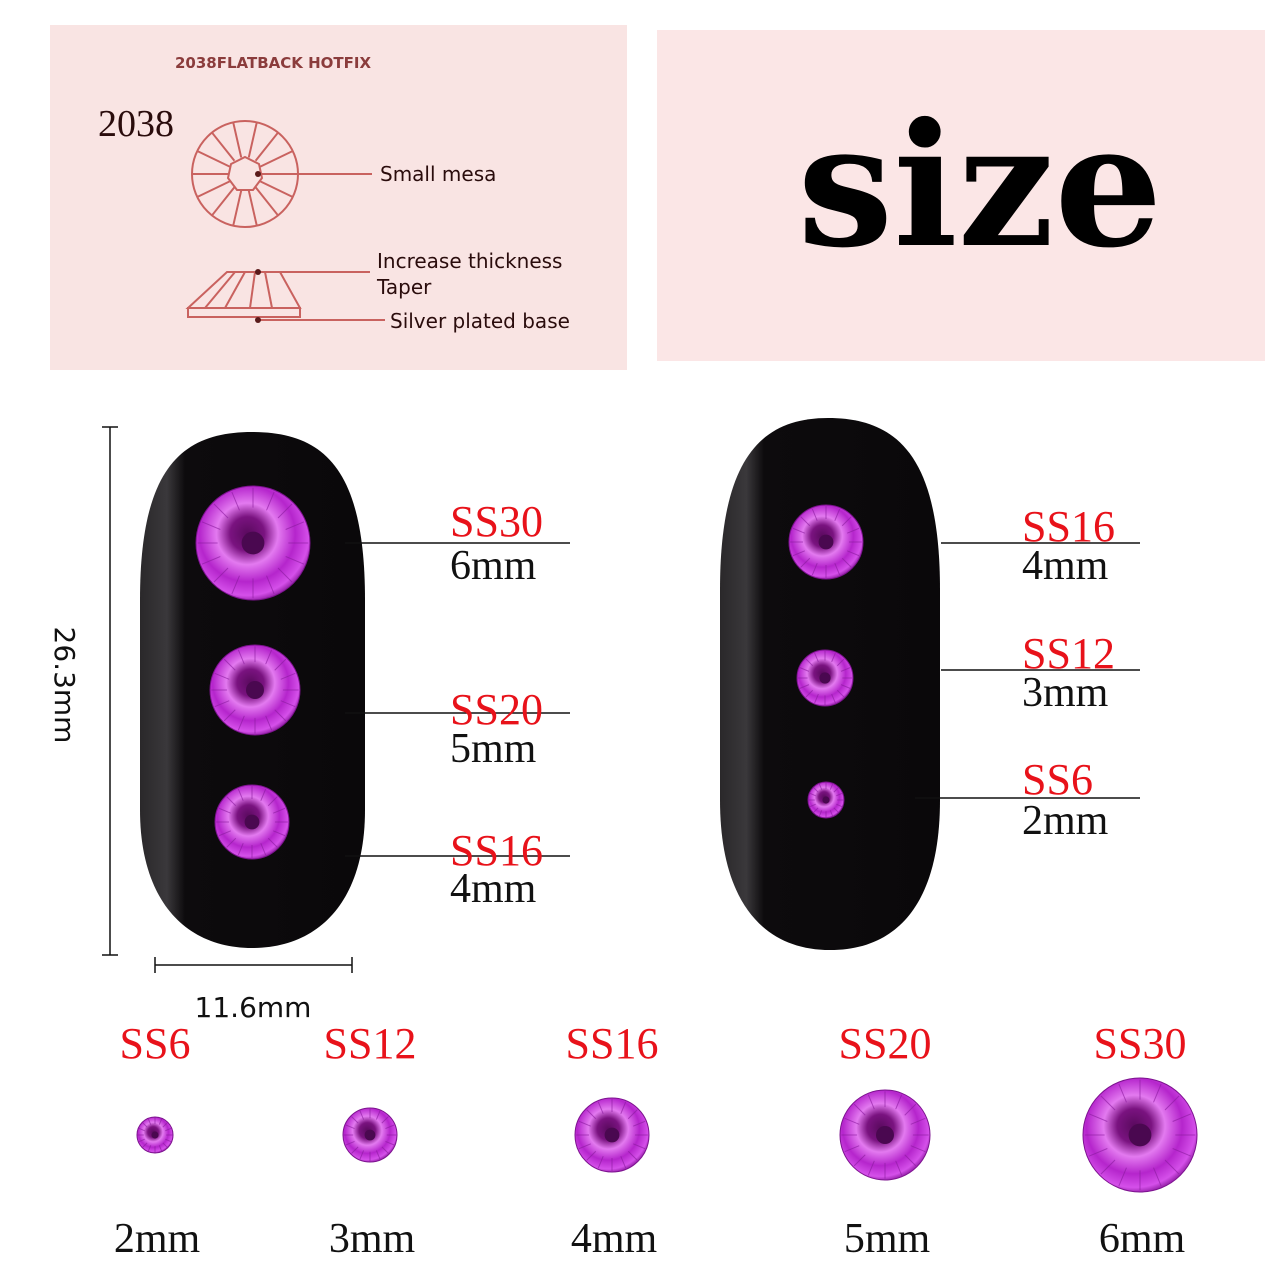 Image resolution: width=1288 pixels, height=1288 pixels. What do you see at coordinates (404, 287) in the screenshot?
I see `callout-taper: Taper` at bounding box center [404, 287].